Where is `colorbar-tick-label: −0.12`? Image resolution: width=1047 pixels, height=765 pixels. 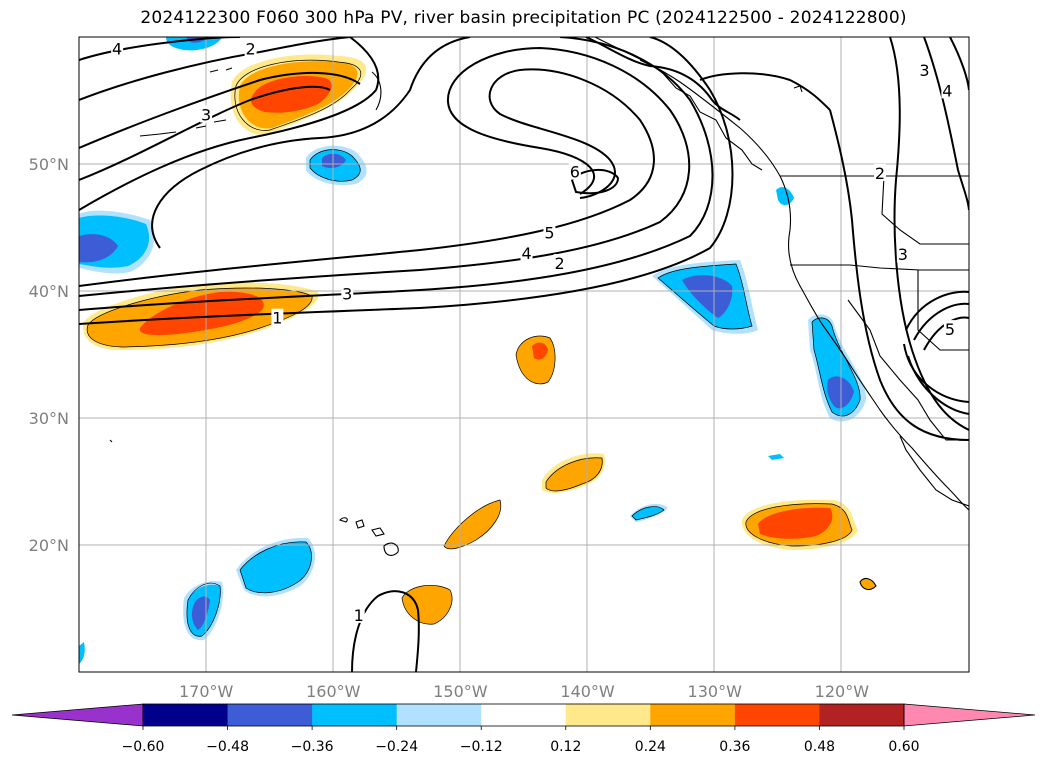
colorbar-tick-label: −0.12 is located at coordinates (481, 747).